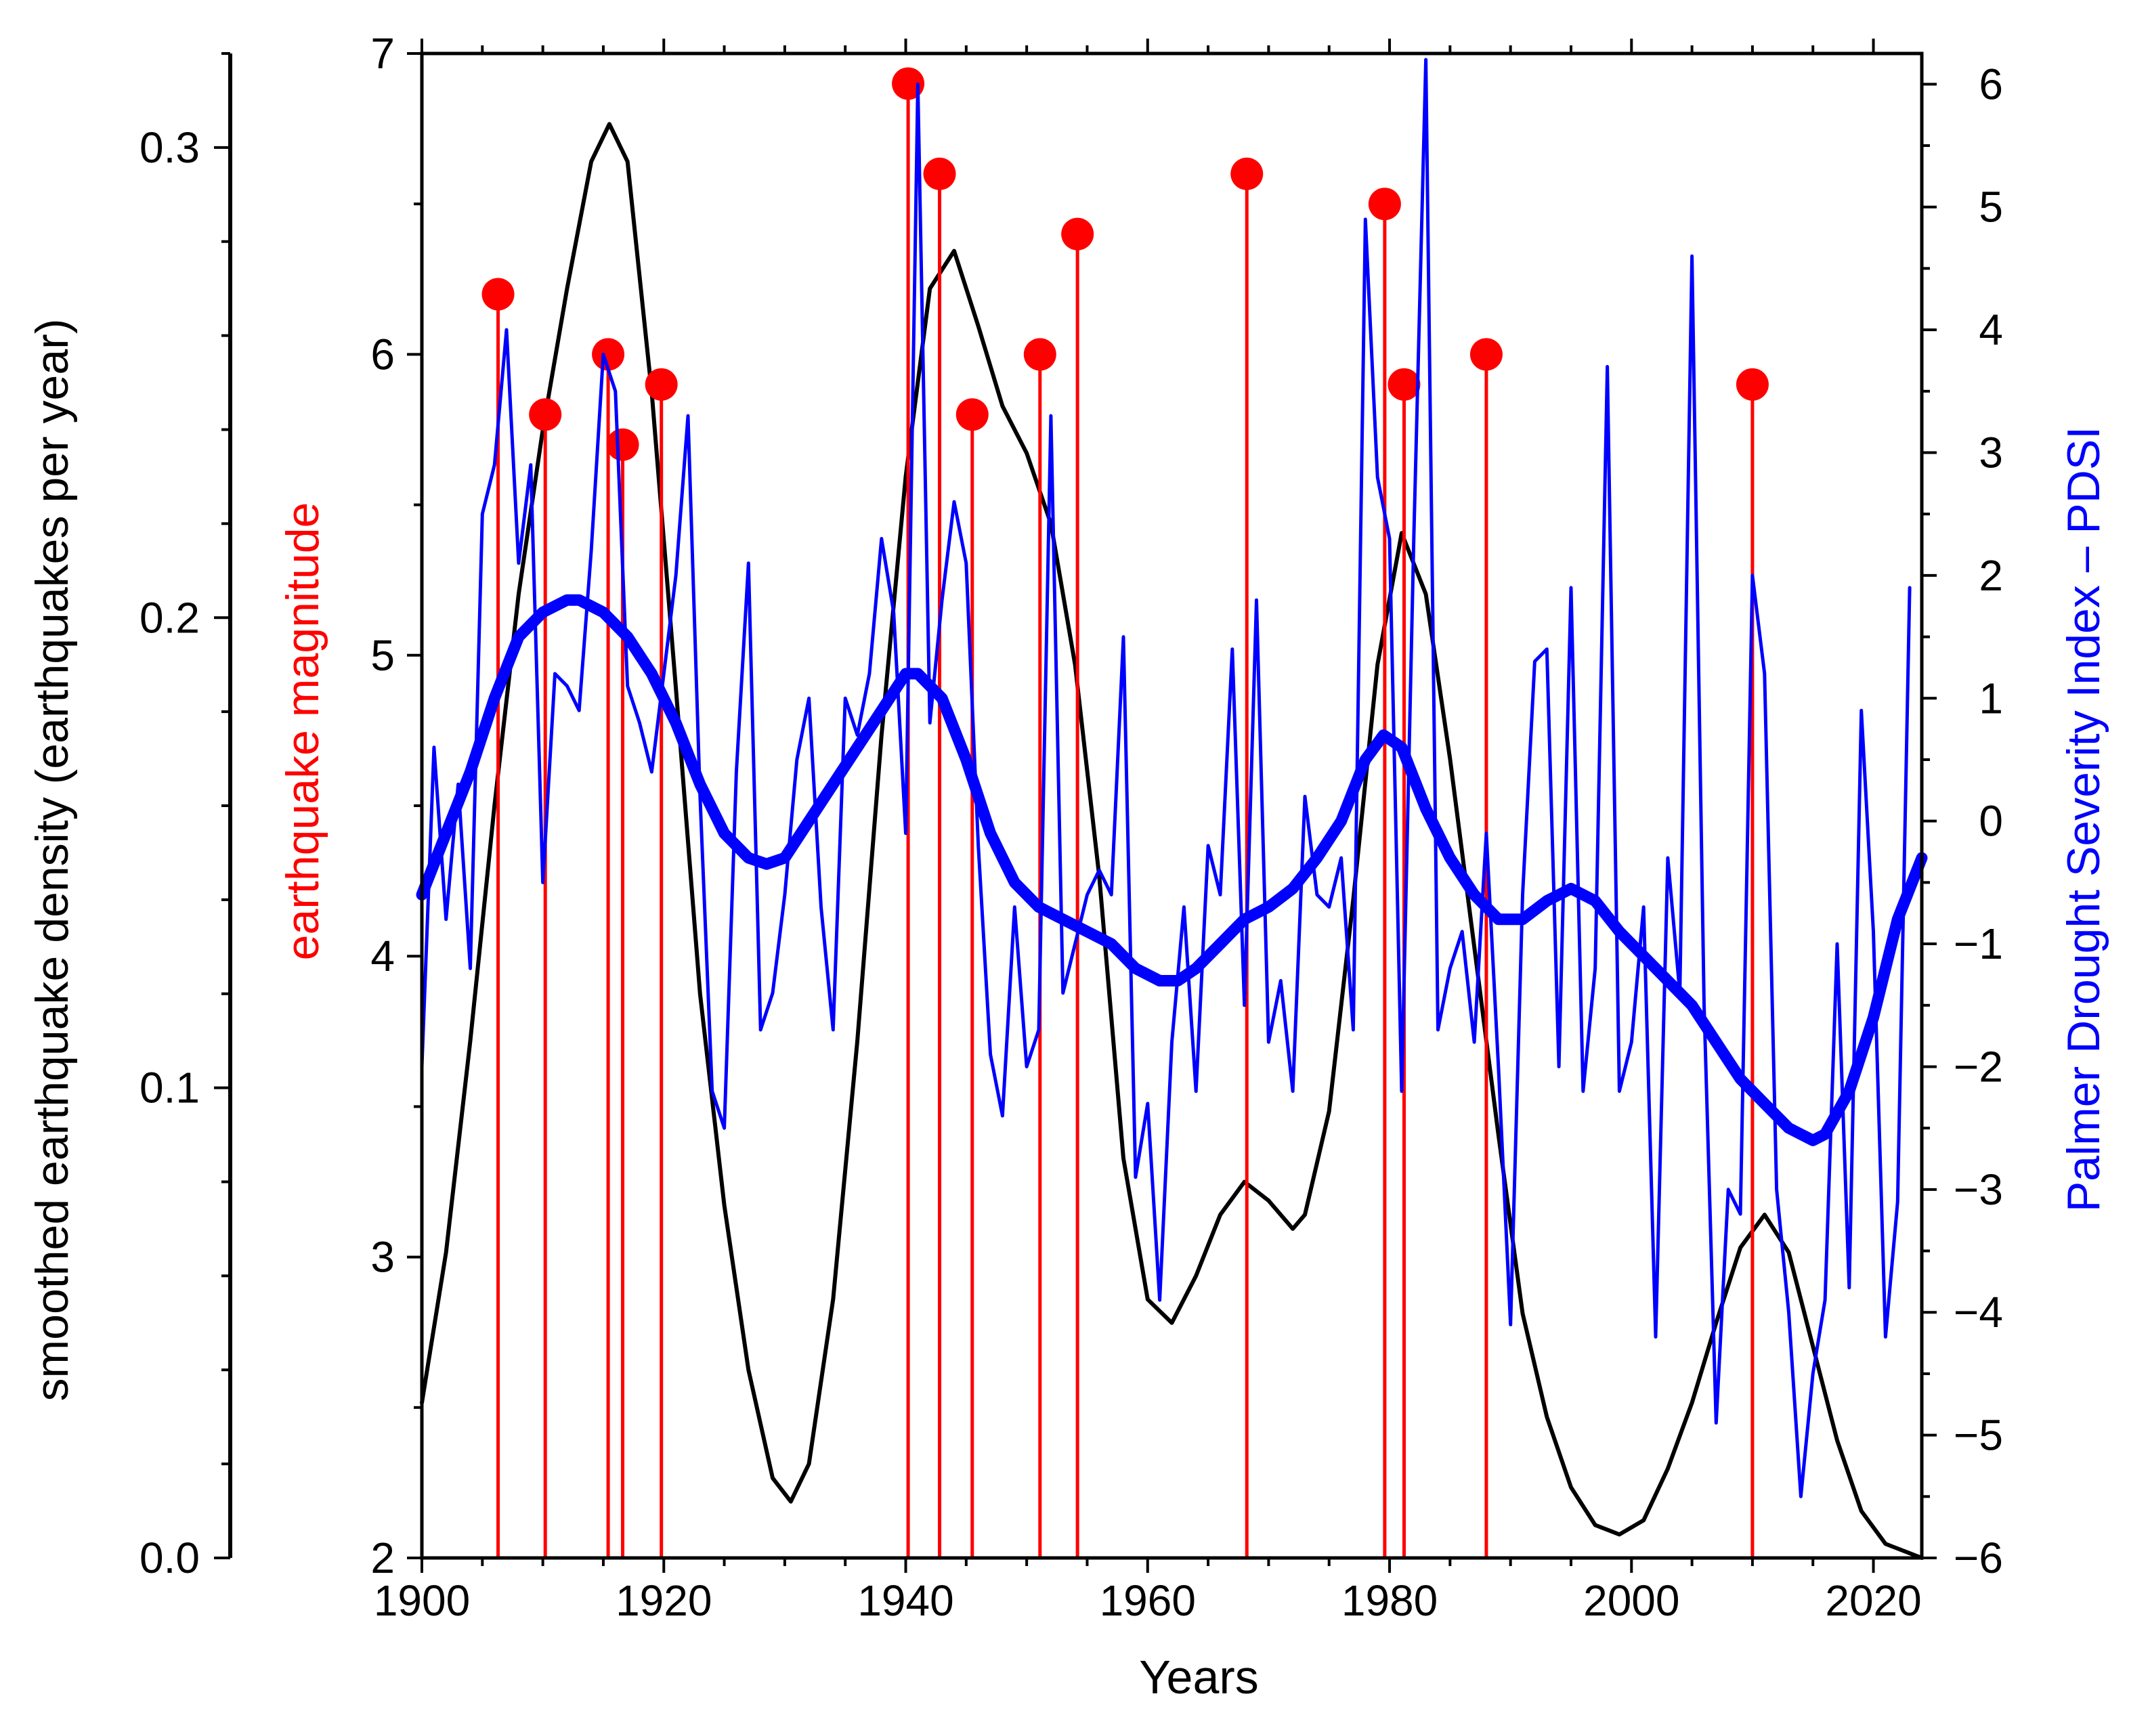 The image size is (2150, 1736). What do you see at coordinates (169, 617) in the screenshot?
I see `density-tick-label: 0.2` at bounding box center [169, 617].